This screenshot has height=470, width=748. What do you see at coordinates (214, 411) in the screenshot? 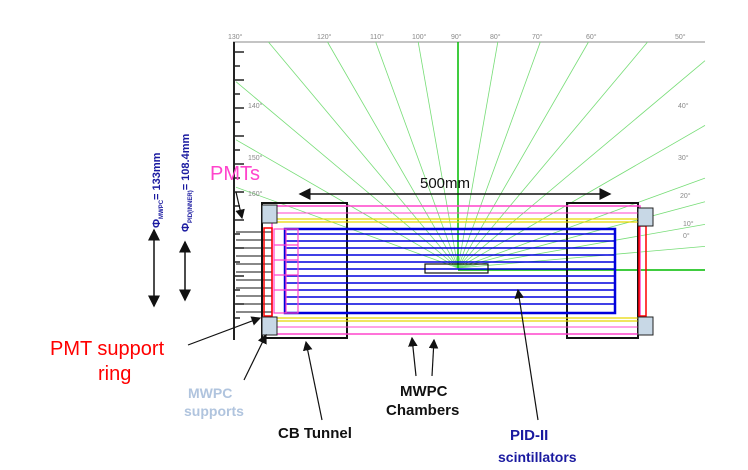
I see `mwpc-supports-label-line2: supports` at bounding box center [214, 411].